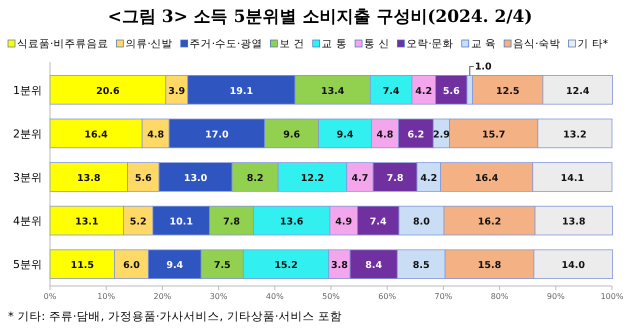 Image resolution: width=640 pixels, height=335 pixels. I want to click on x-tick-label: 90%, so click(556, 296).